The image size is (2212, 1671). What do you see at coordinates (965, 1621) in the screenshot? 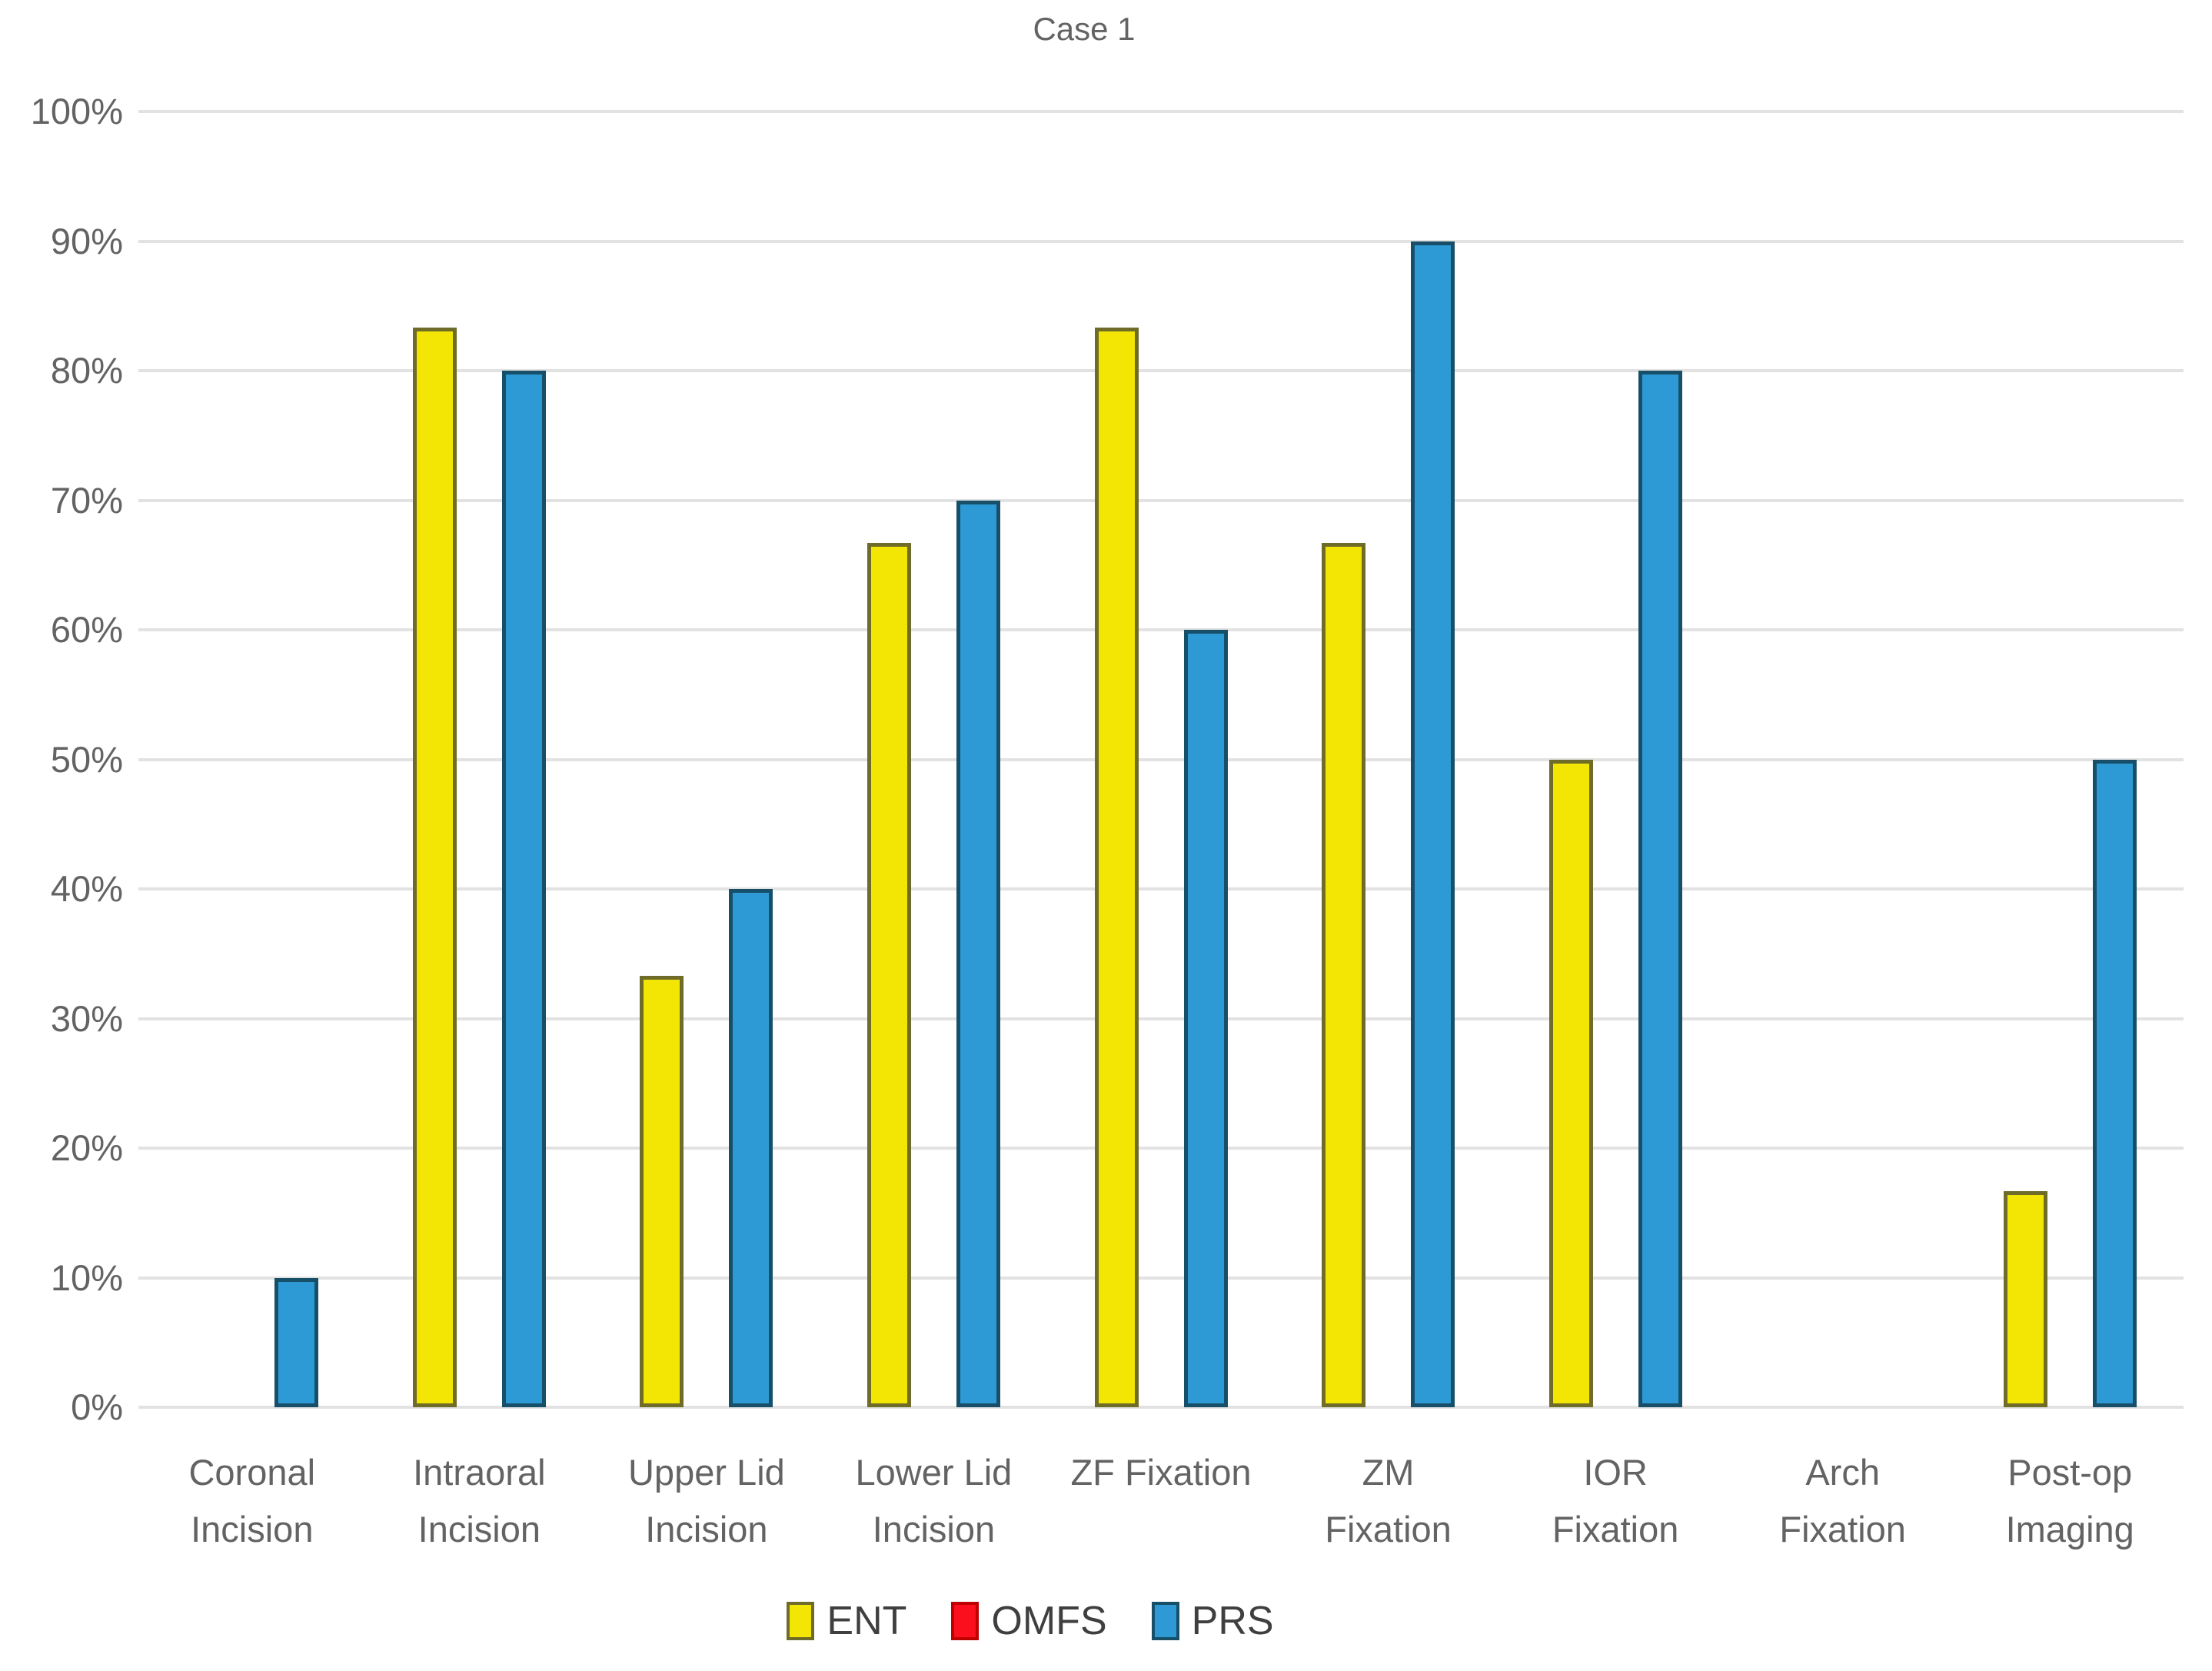
I see `legend-swatch-omfs` at bounding box center [965, 1621].